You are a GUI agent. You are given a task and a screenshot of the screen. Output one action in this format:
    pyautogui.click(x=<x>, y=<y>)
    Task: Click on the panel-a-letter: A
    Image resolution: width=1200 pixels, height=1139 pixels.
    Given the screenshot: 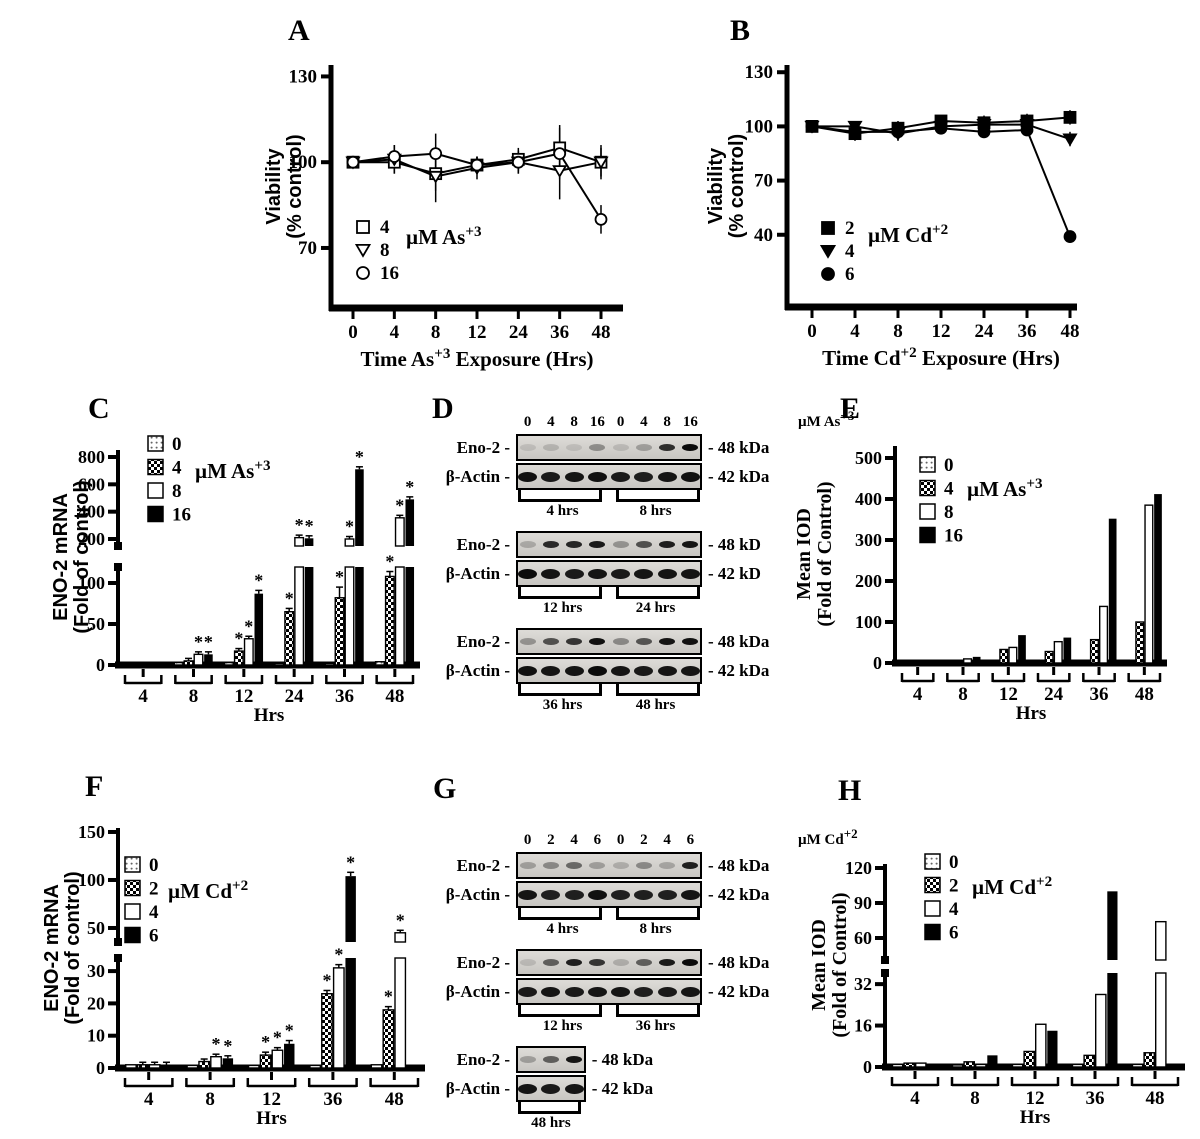 What is the action you would take?
    pyautogui.click(x=299, y=30)
    